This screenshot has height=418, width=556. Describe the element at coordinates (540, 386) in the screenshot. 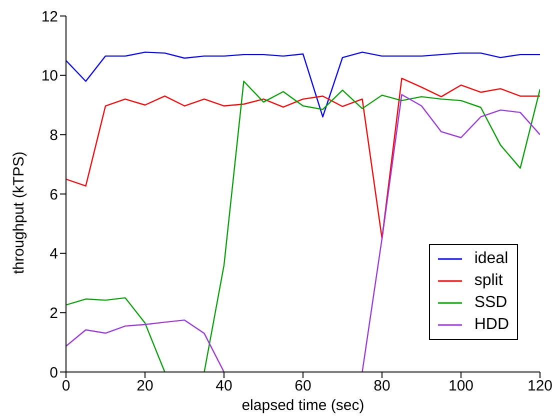

I see `x-tick-label: 120` at that location.